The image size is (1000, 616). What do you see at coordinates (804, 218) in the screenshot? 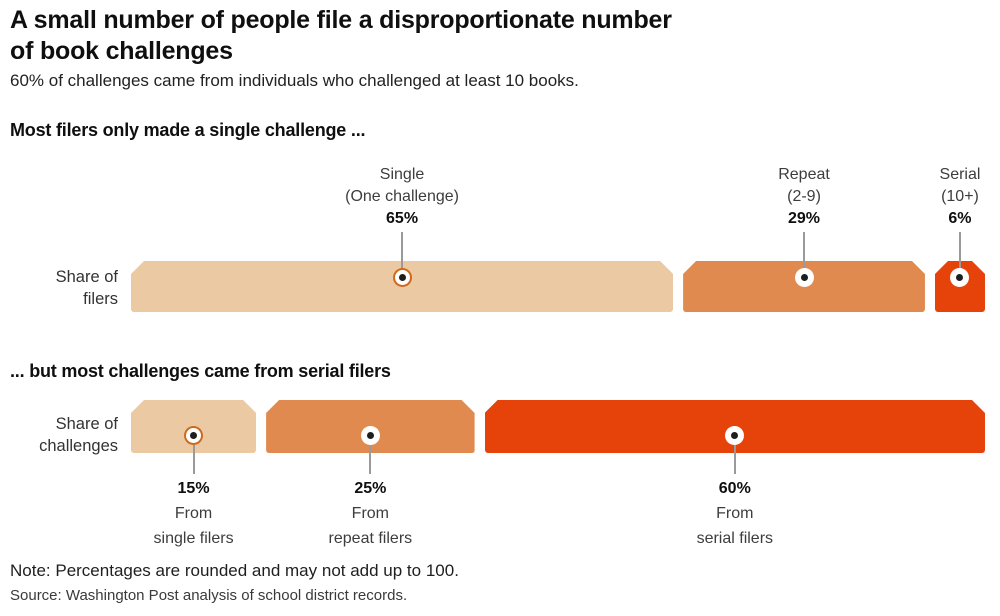
I see `segment-percent: 29%` at bounding box center [804, 218].